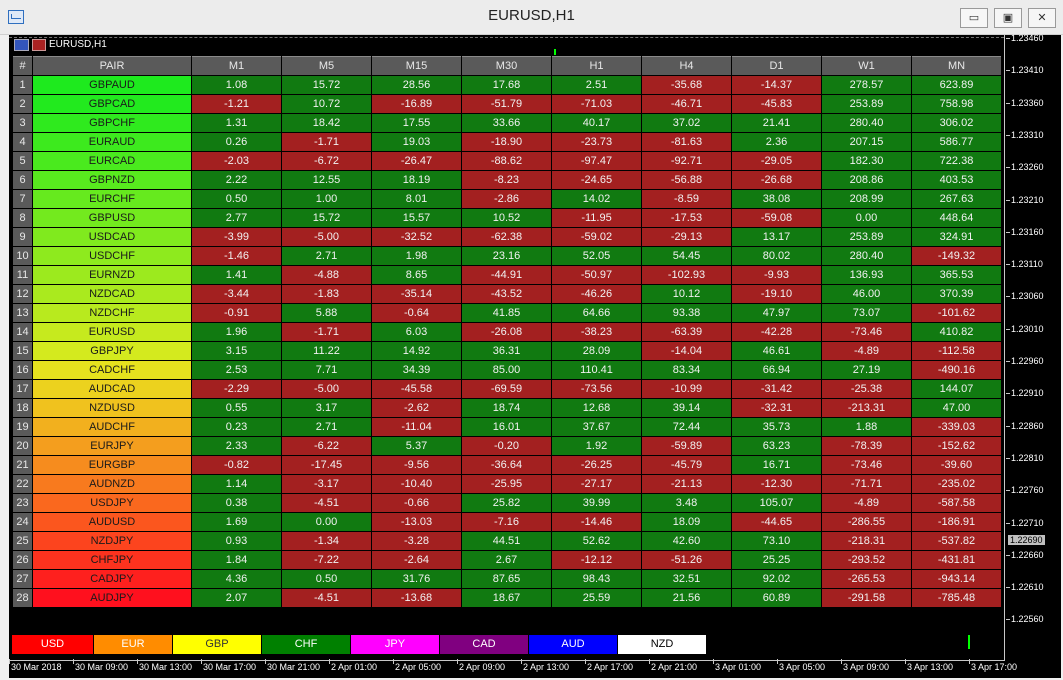 This screenshot has width=1063, height=680. I want to click on value-cell: 722.38, so click(956, 161).